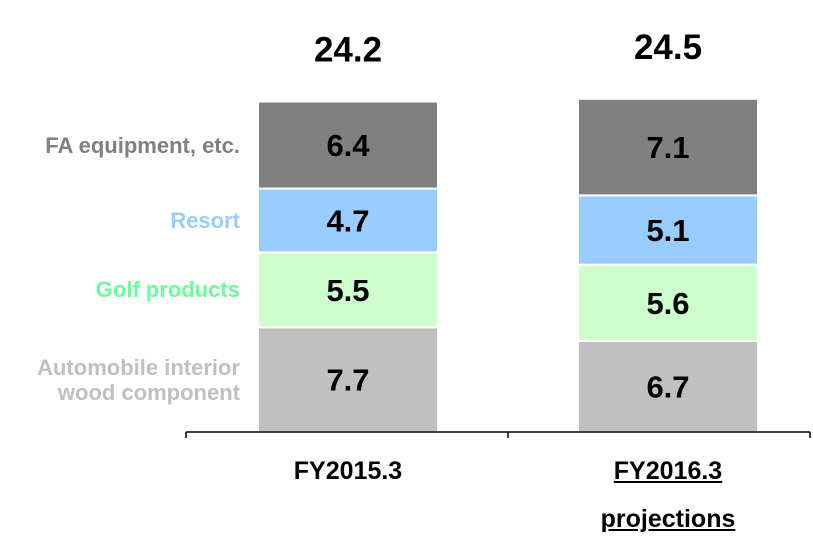  What do you see at coordinates (348, 471) in the screenshot?
I see `x-tick-label: FY2015.3` at bounding box center [348, 471].